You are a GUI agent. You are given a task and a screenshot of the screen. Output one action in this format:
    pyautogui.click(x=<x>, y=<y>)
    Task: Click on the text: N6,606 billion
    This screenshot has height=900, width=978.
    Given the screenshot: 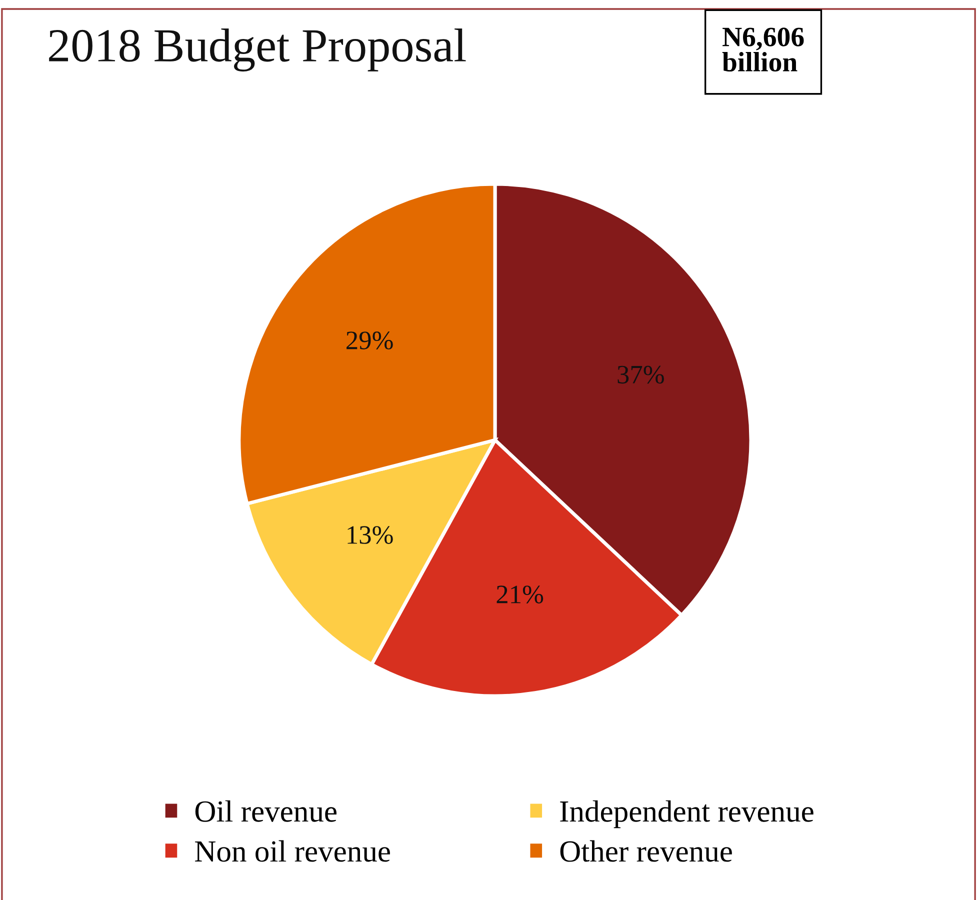 What is the action you would take?
    pyautogui.click(x=763, y=50)
    